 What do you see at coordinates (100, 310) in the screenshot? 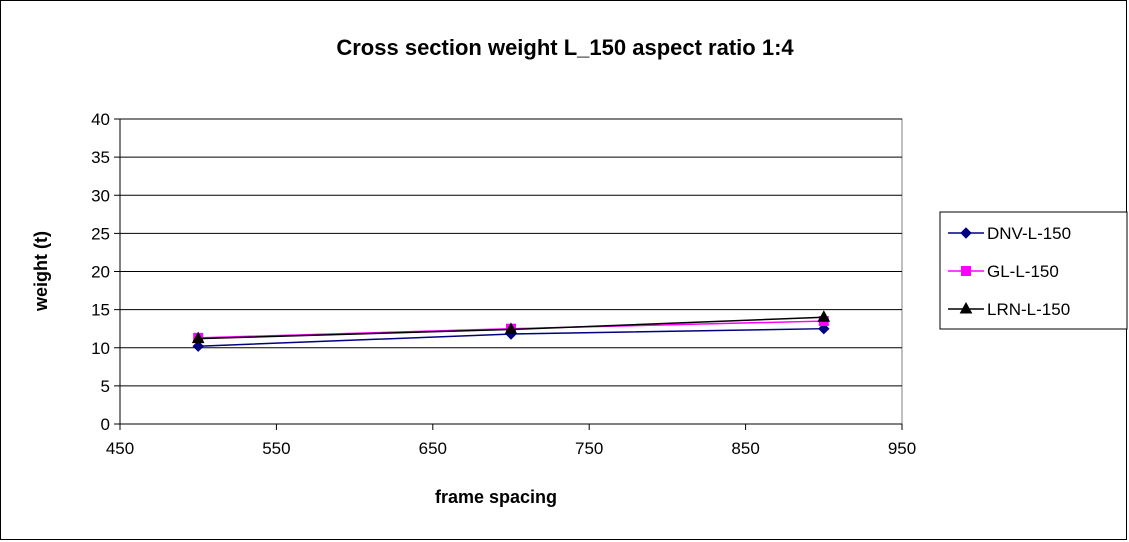
I see `y-tick-label: 15` at bounding box center [100, 310].